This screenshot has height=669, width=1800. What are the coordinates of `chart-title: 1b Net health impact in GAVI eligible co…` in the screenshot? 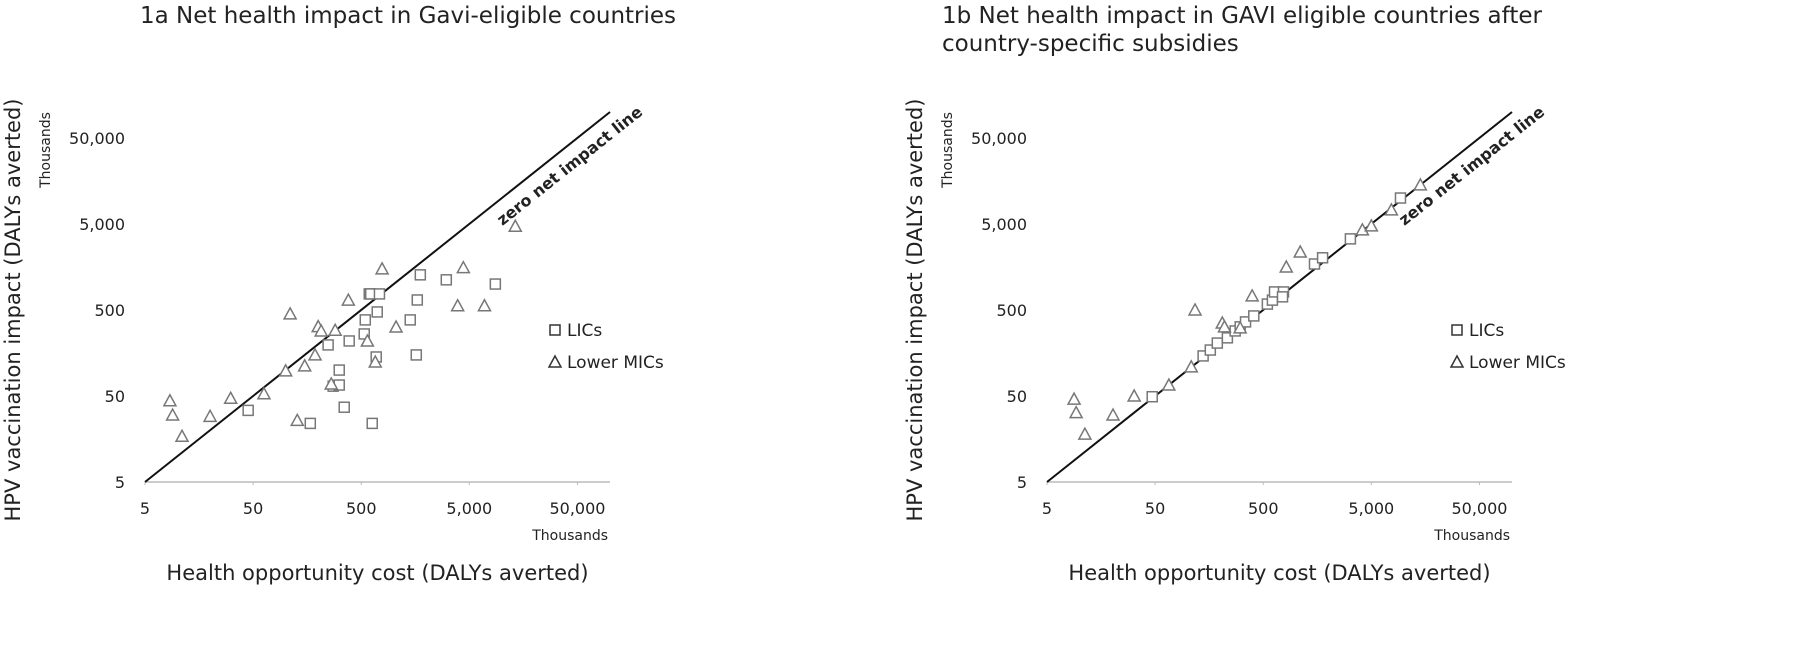 It's located at (1242, 30).